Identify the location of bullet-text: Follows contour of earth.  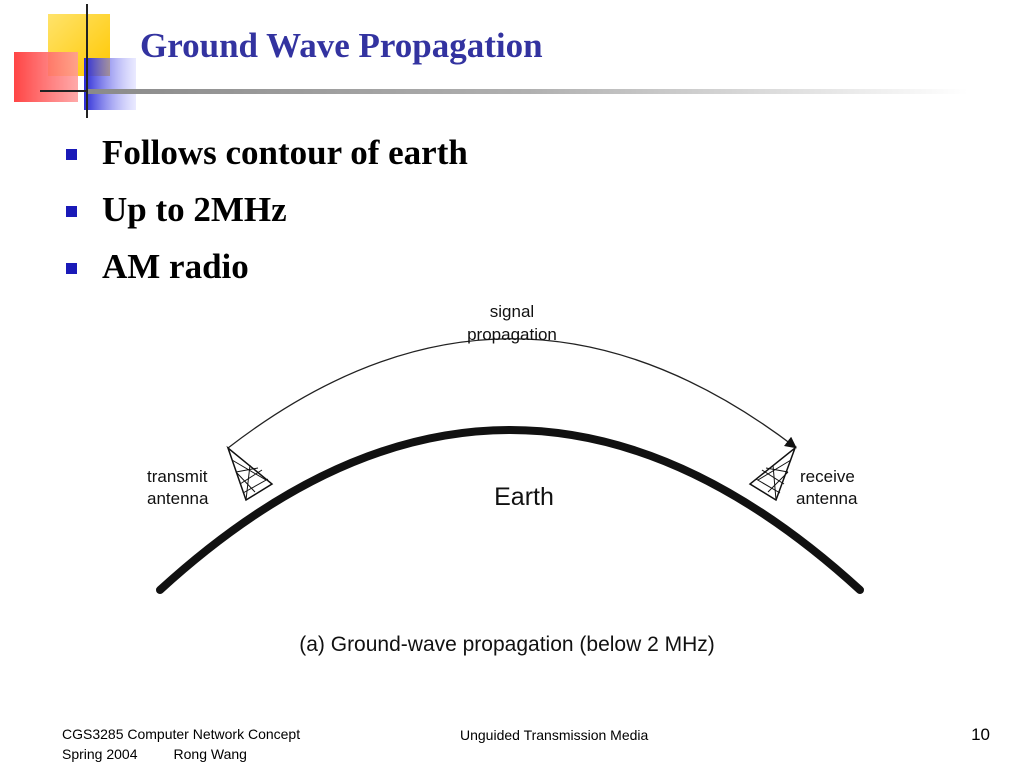
(285, 152).